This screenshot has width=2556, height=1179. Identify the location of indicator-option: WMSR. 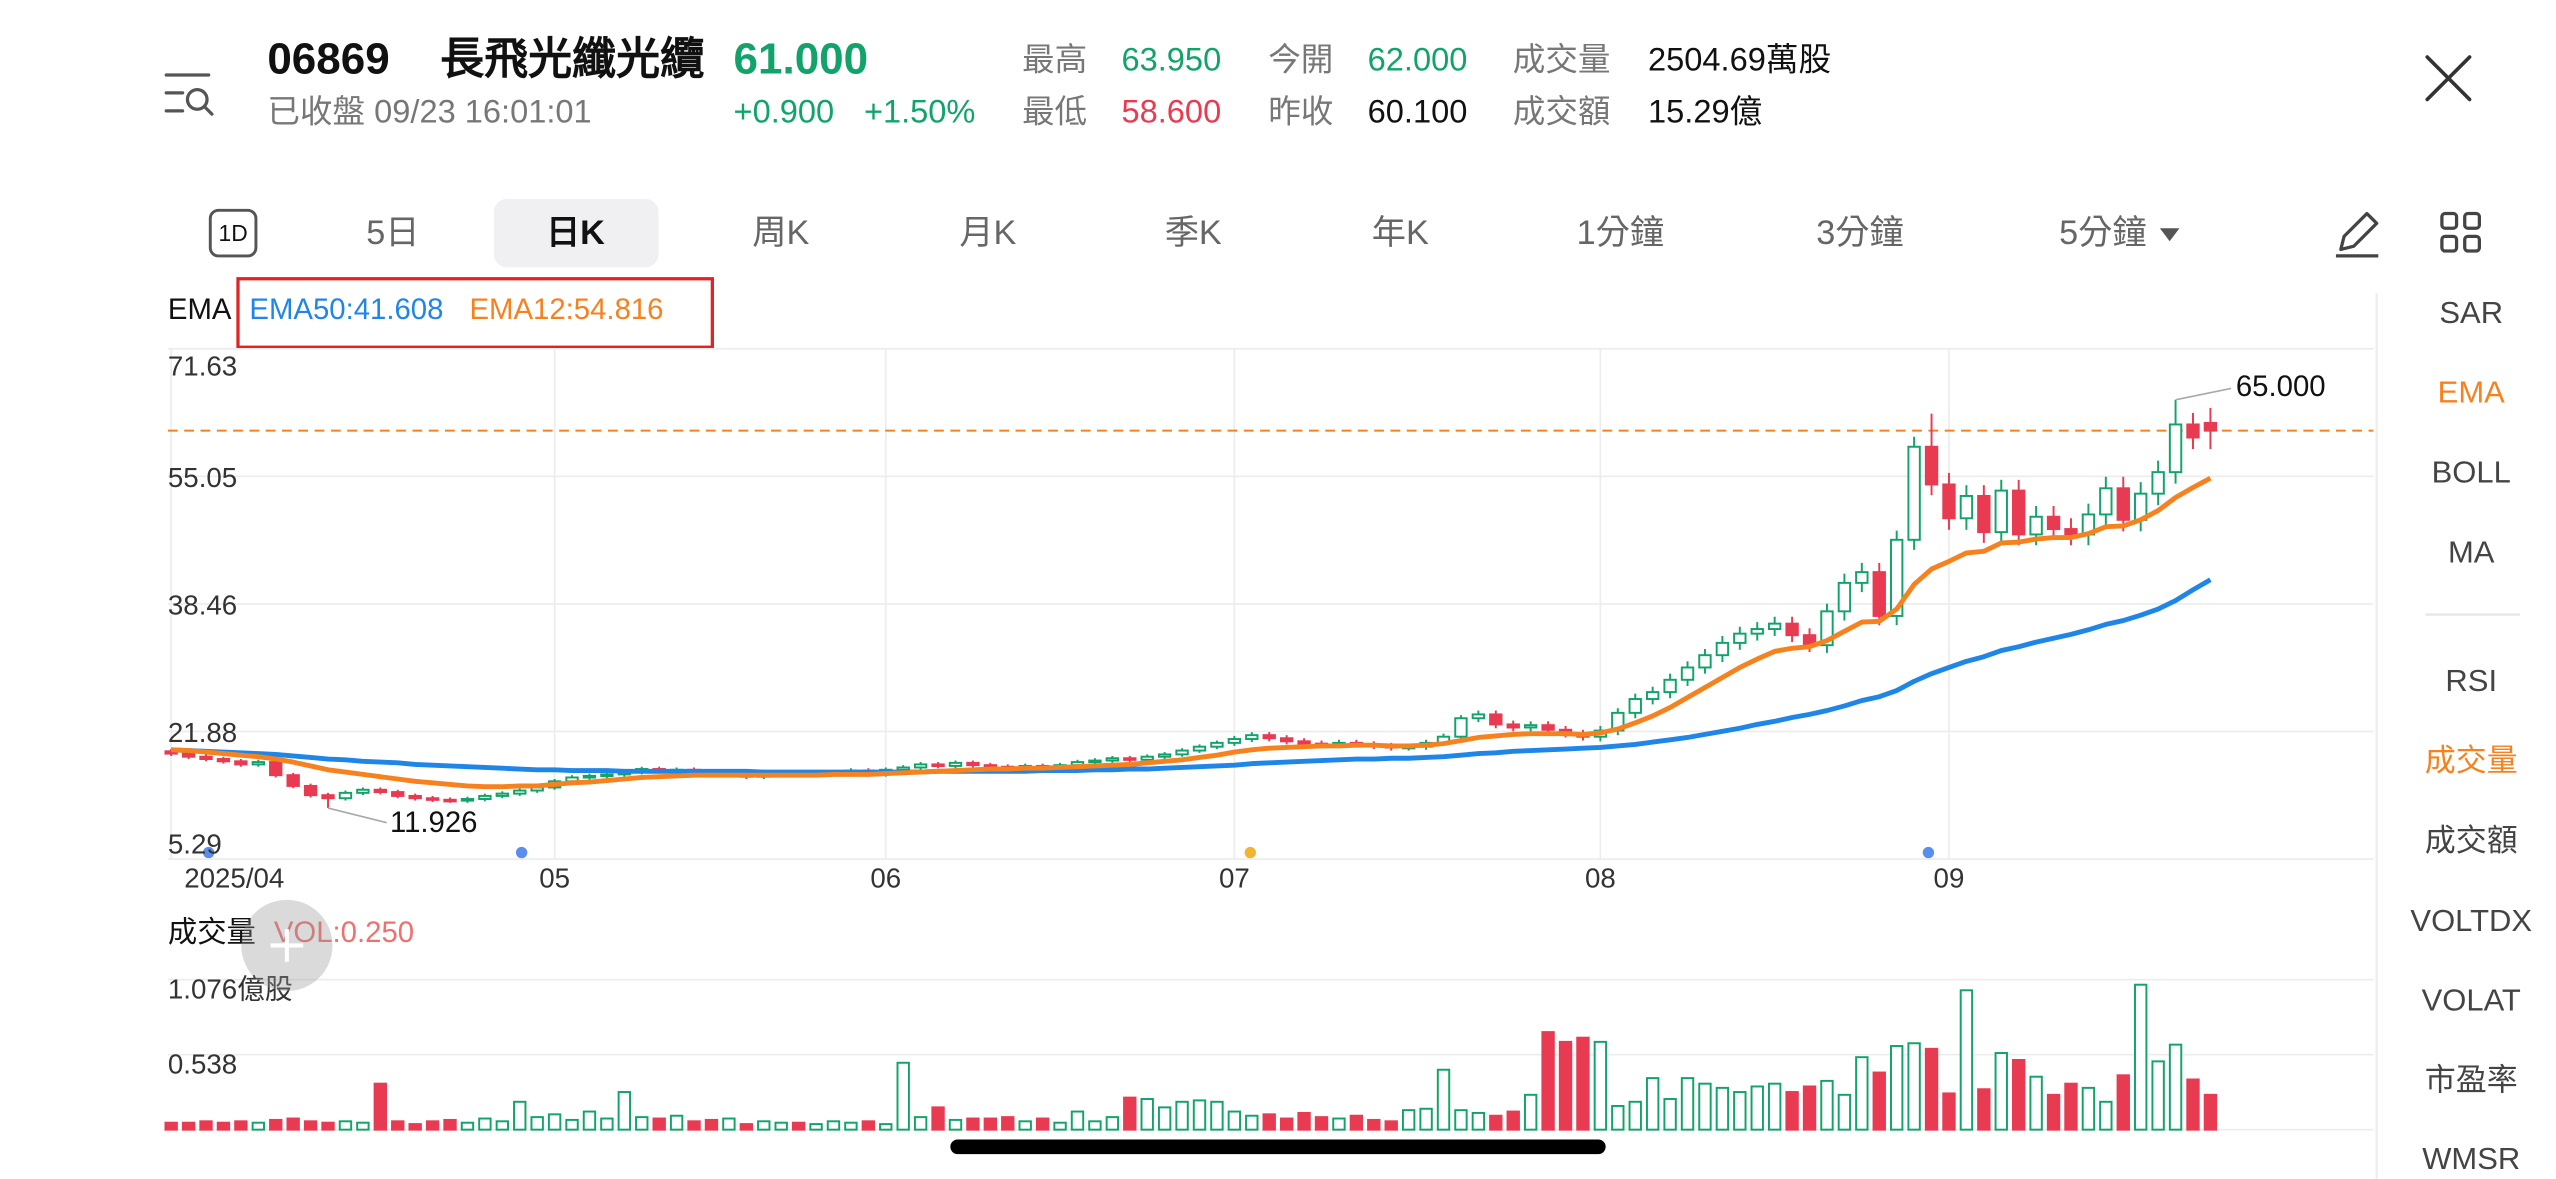
(2471, 1158).